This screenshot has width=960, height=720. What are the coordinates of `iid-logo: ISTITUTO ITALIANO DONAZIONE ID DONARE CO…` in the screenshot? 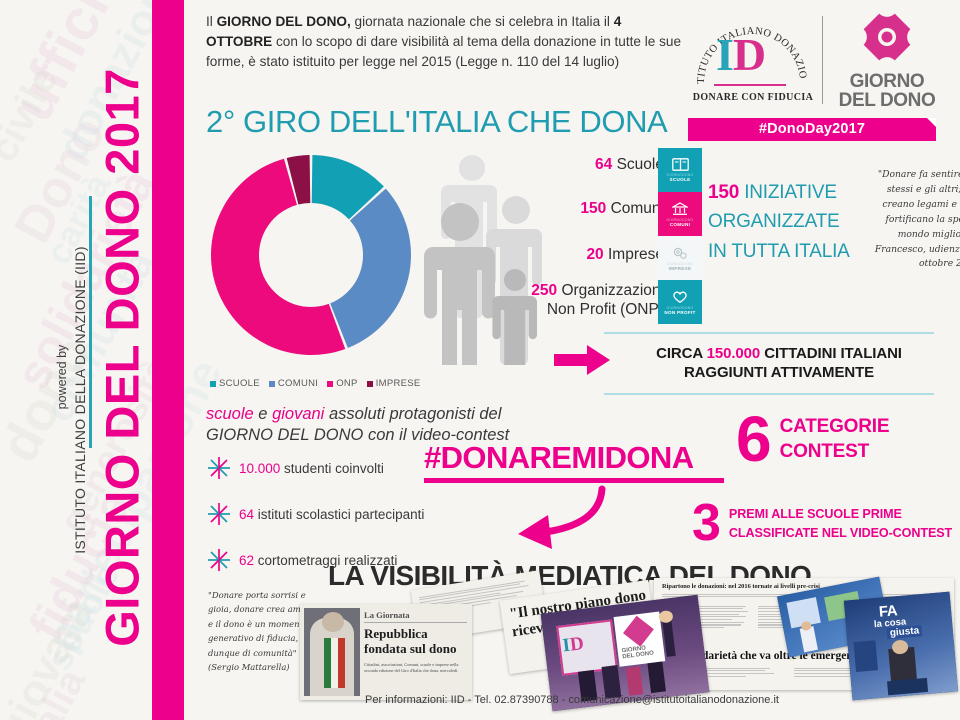 It's located at (752, 60).